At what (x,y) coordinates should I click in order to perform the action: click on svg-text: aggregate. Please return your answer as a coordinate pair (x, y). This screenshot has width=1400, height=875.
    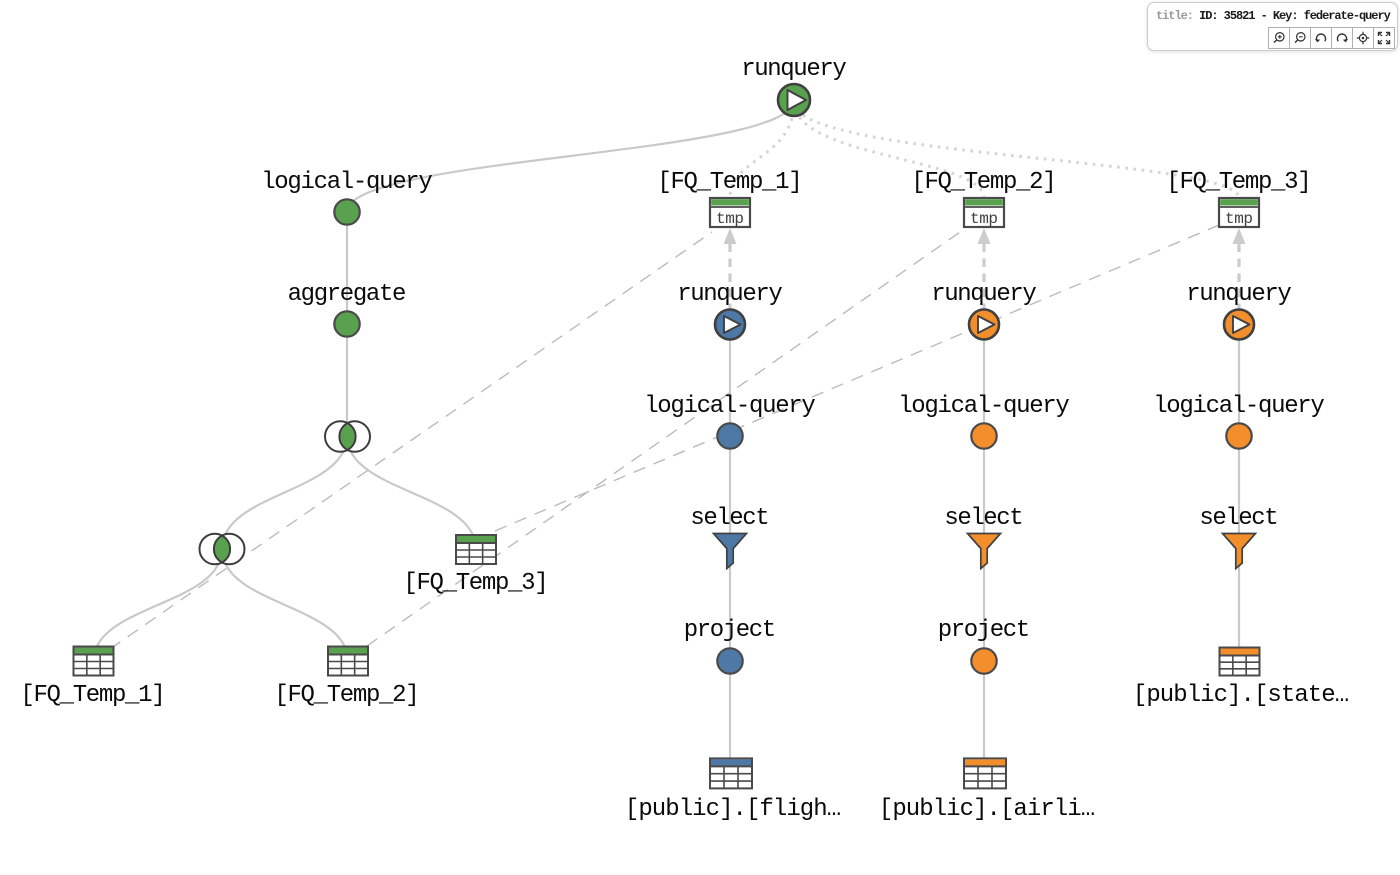
    Looking at the image, I should click on (347, 294).